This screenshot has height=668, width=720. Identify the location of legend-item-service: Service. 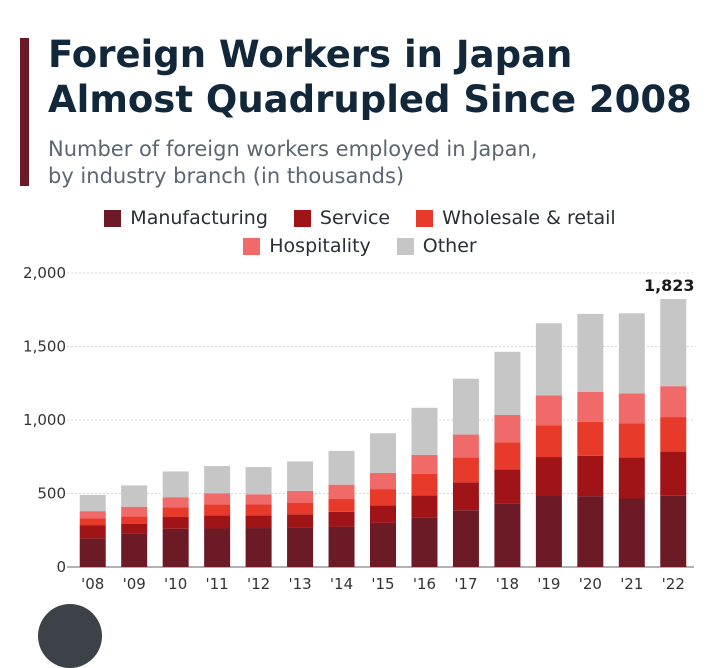
(342, 218).